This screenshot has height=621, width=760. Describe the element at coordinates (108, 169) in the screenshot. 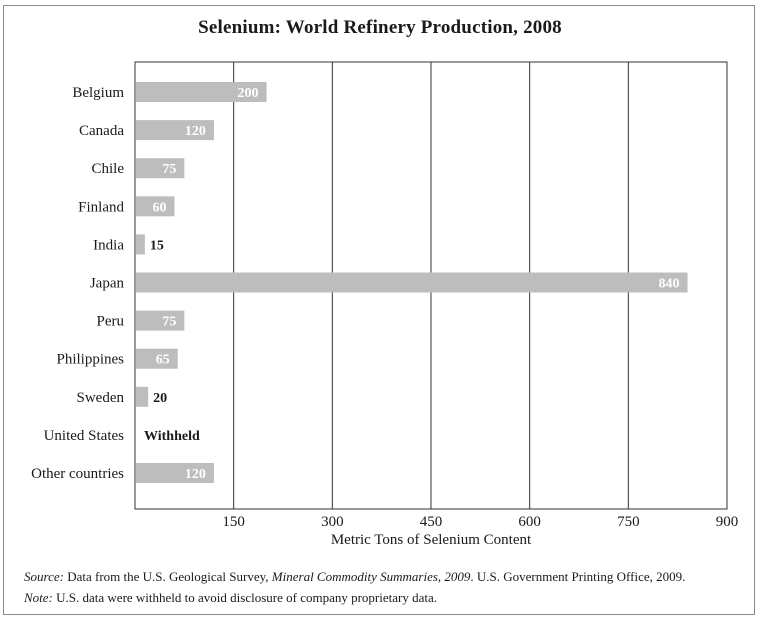

I see `category-label: Chile` at that location.